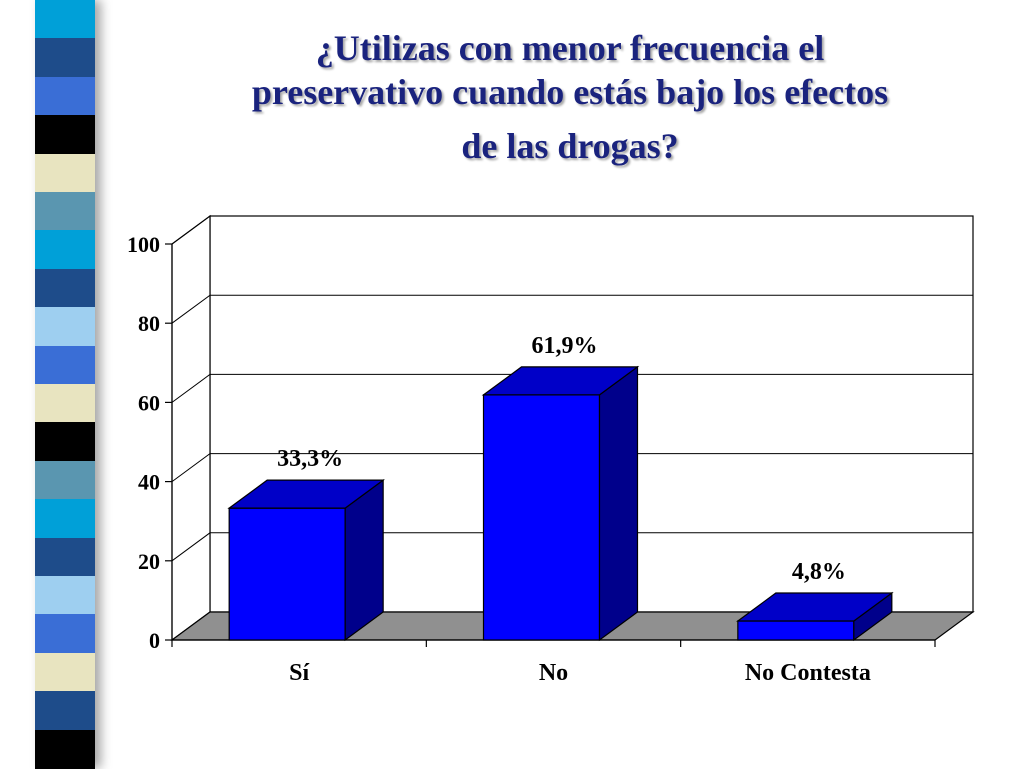  What do you see at coordinates (808, 673) in the screenshot?
I see `category-label: No Contesta` at bounding box center [808, 673].